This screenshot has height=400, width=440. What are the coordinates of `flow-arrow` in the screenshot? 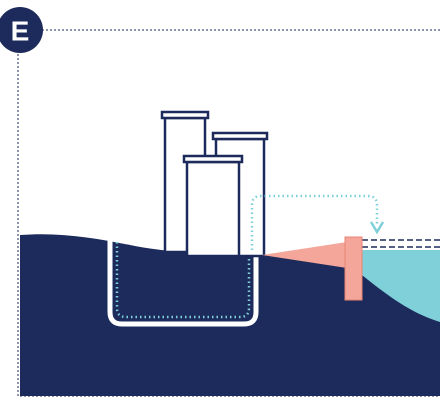 It's located at (314, 222).